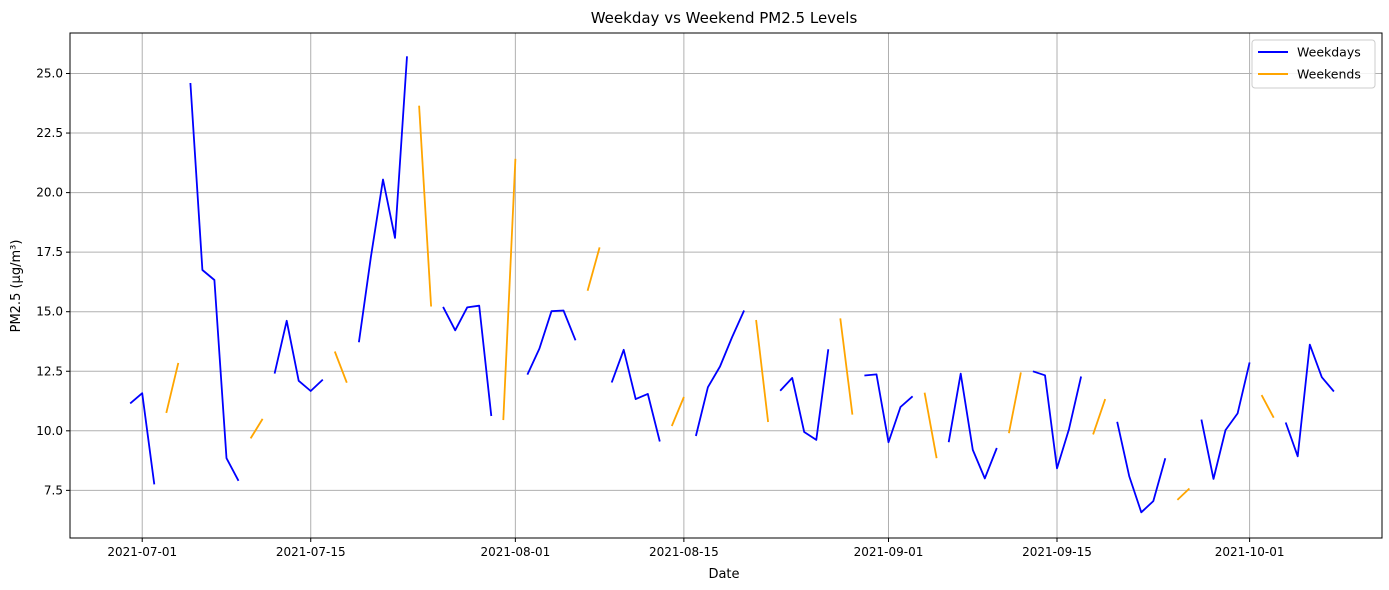  I want to click on x-tick-label: 2021-09-15, so click(1057, 552).